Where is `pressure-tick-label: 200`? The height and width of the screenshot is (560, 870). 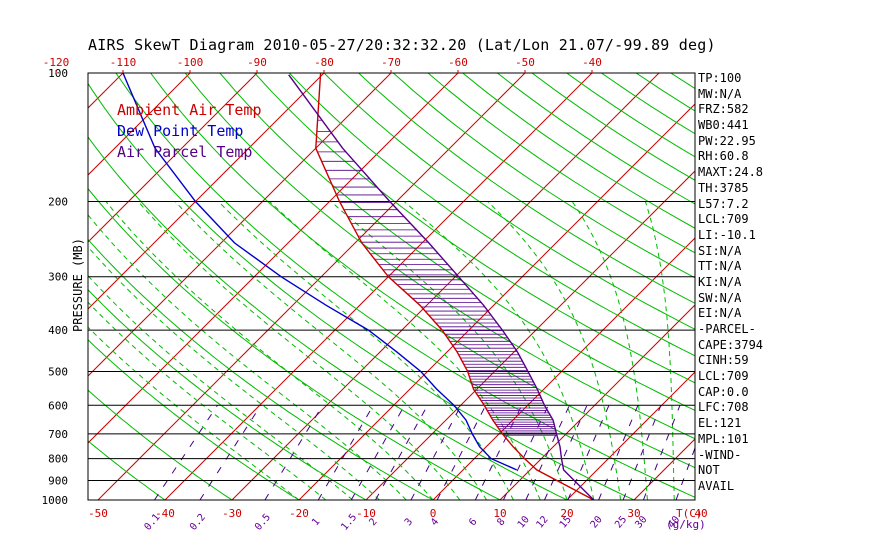
pressure-tick-label: 200 is located at coordinates (58, 202).